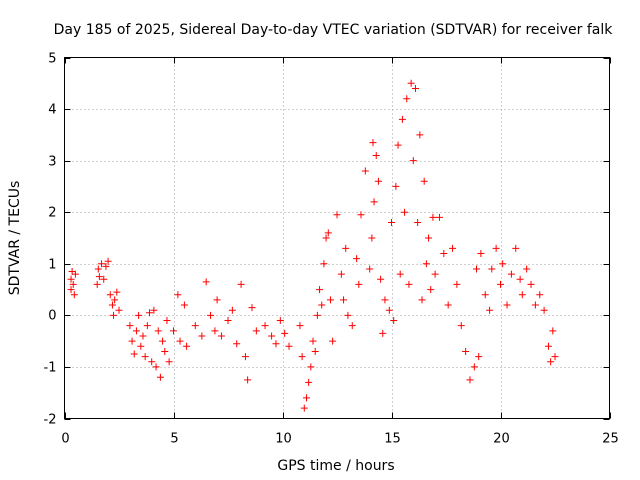 Image resolution: width=640 pixels, height=480 pixels. What do you see at coordinates (50, 368) in the screenshot?
I see `y-tick-label: -1` at bounding box center [50, 368].